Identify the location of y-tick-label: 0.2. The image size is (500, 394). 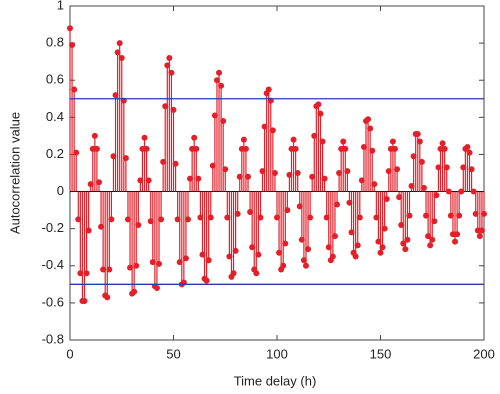
(55, 153).